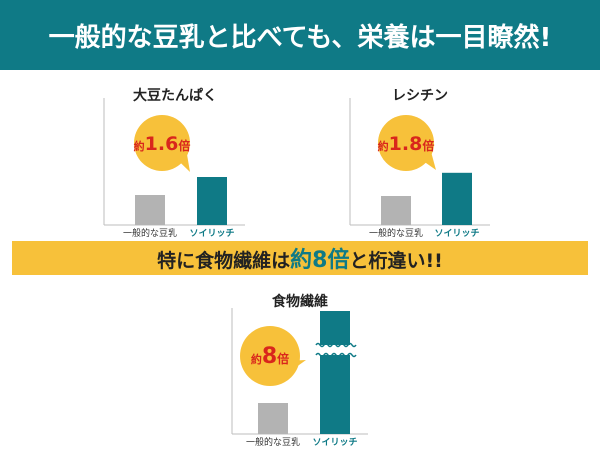  What do you see at coordinates (150, 233) in the screenshot?
I see `tick-label-protein-standard: 一般的な豆乳` at bounding box center [150, 233].